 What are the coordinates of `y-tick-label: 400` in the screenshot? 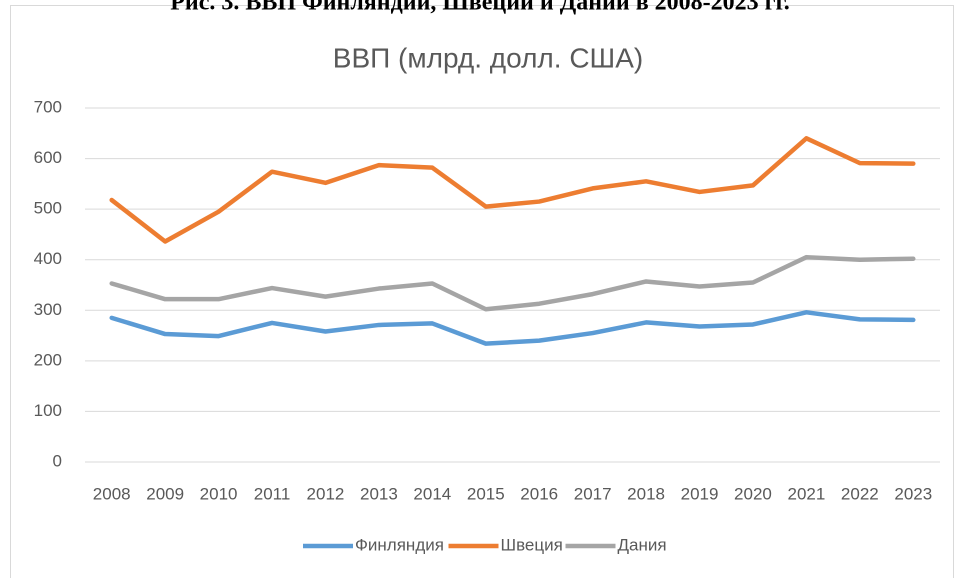 It's located at (48, 258).